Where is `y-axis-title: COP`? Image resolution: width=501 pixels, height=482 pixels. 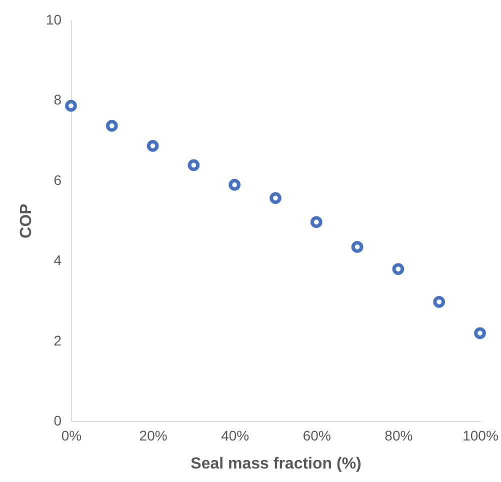
y-axis-title: COP is located at coordinates (26, 220).